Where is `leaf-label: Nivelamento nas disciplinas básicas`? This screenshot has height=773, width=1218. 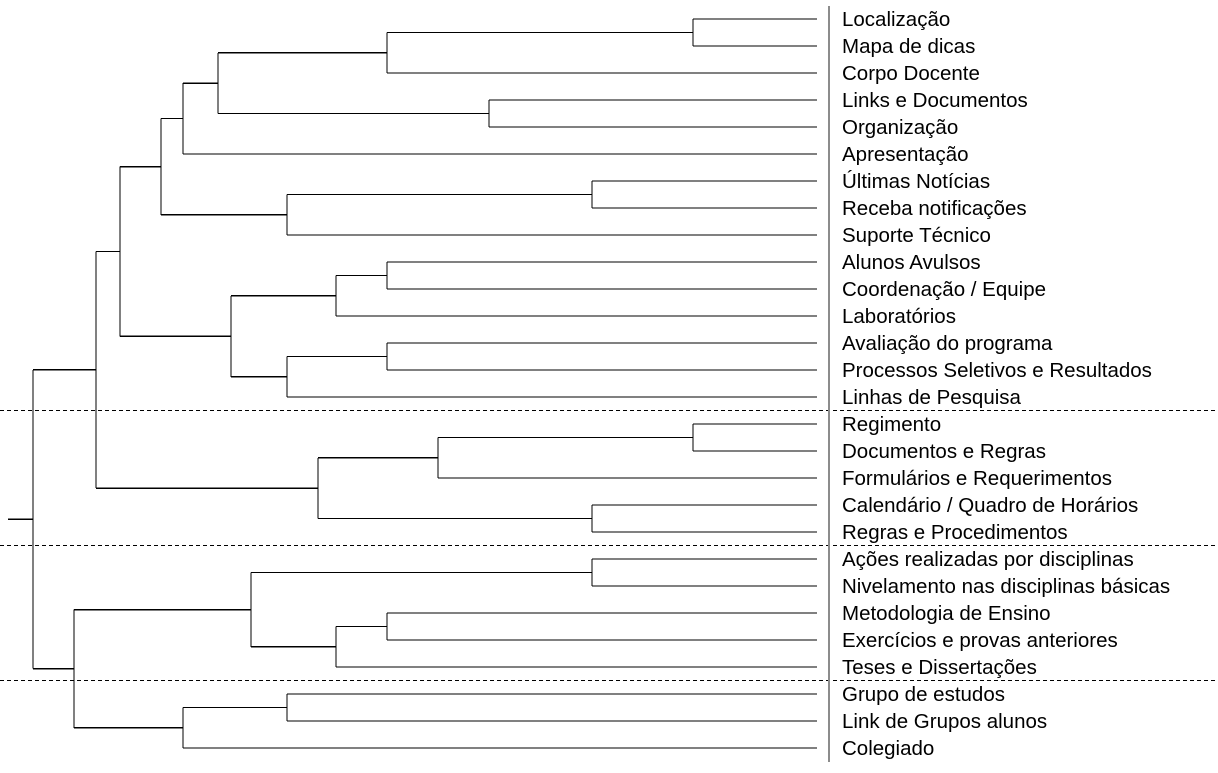 leaf-label: Nivelamento nas disciplinas básicas is located at coordinates (1006, 586).